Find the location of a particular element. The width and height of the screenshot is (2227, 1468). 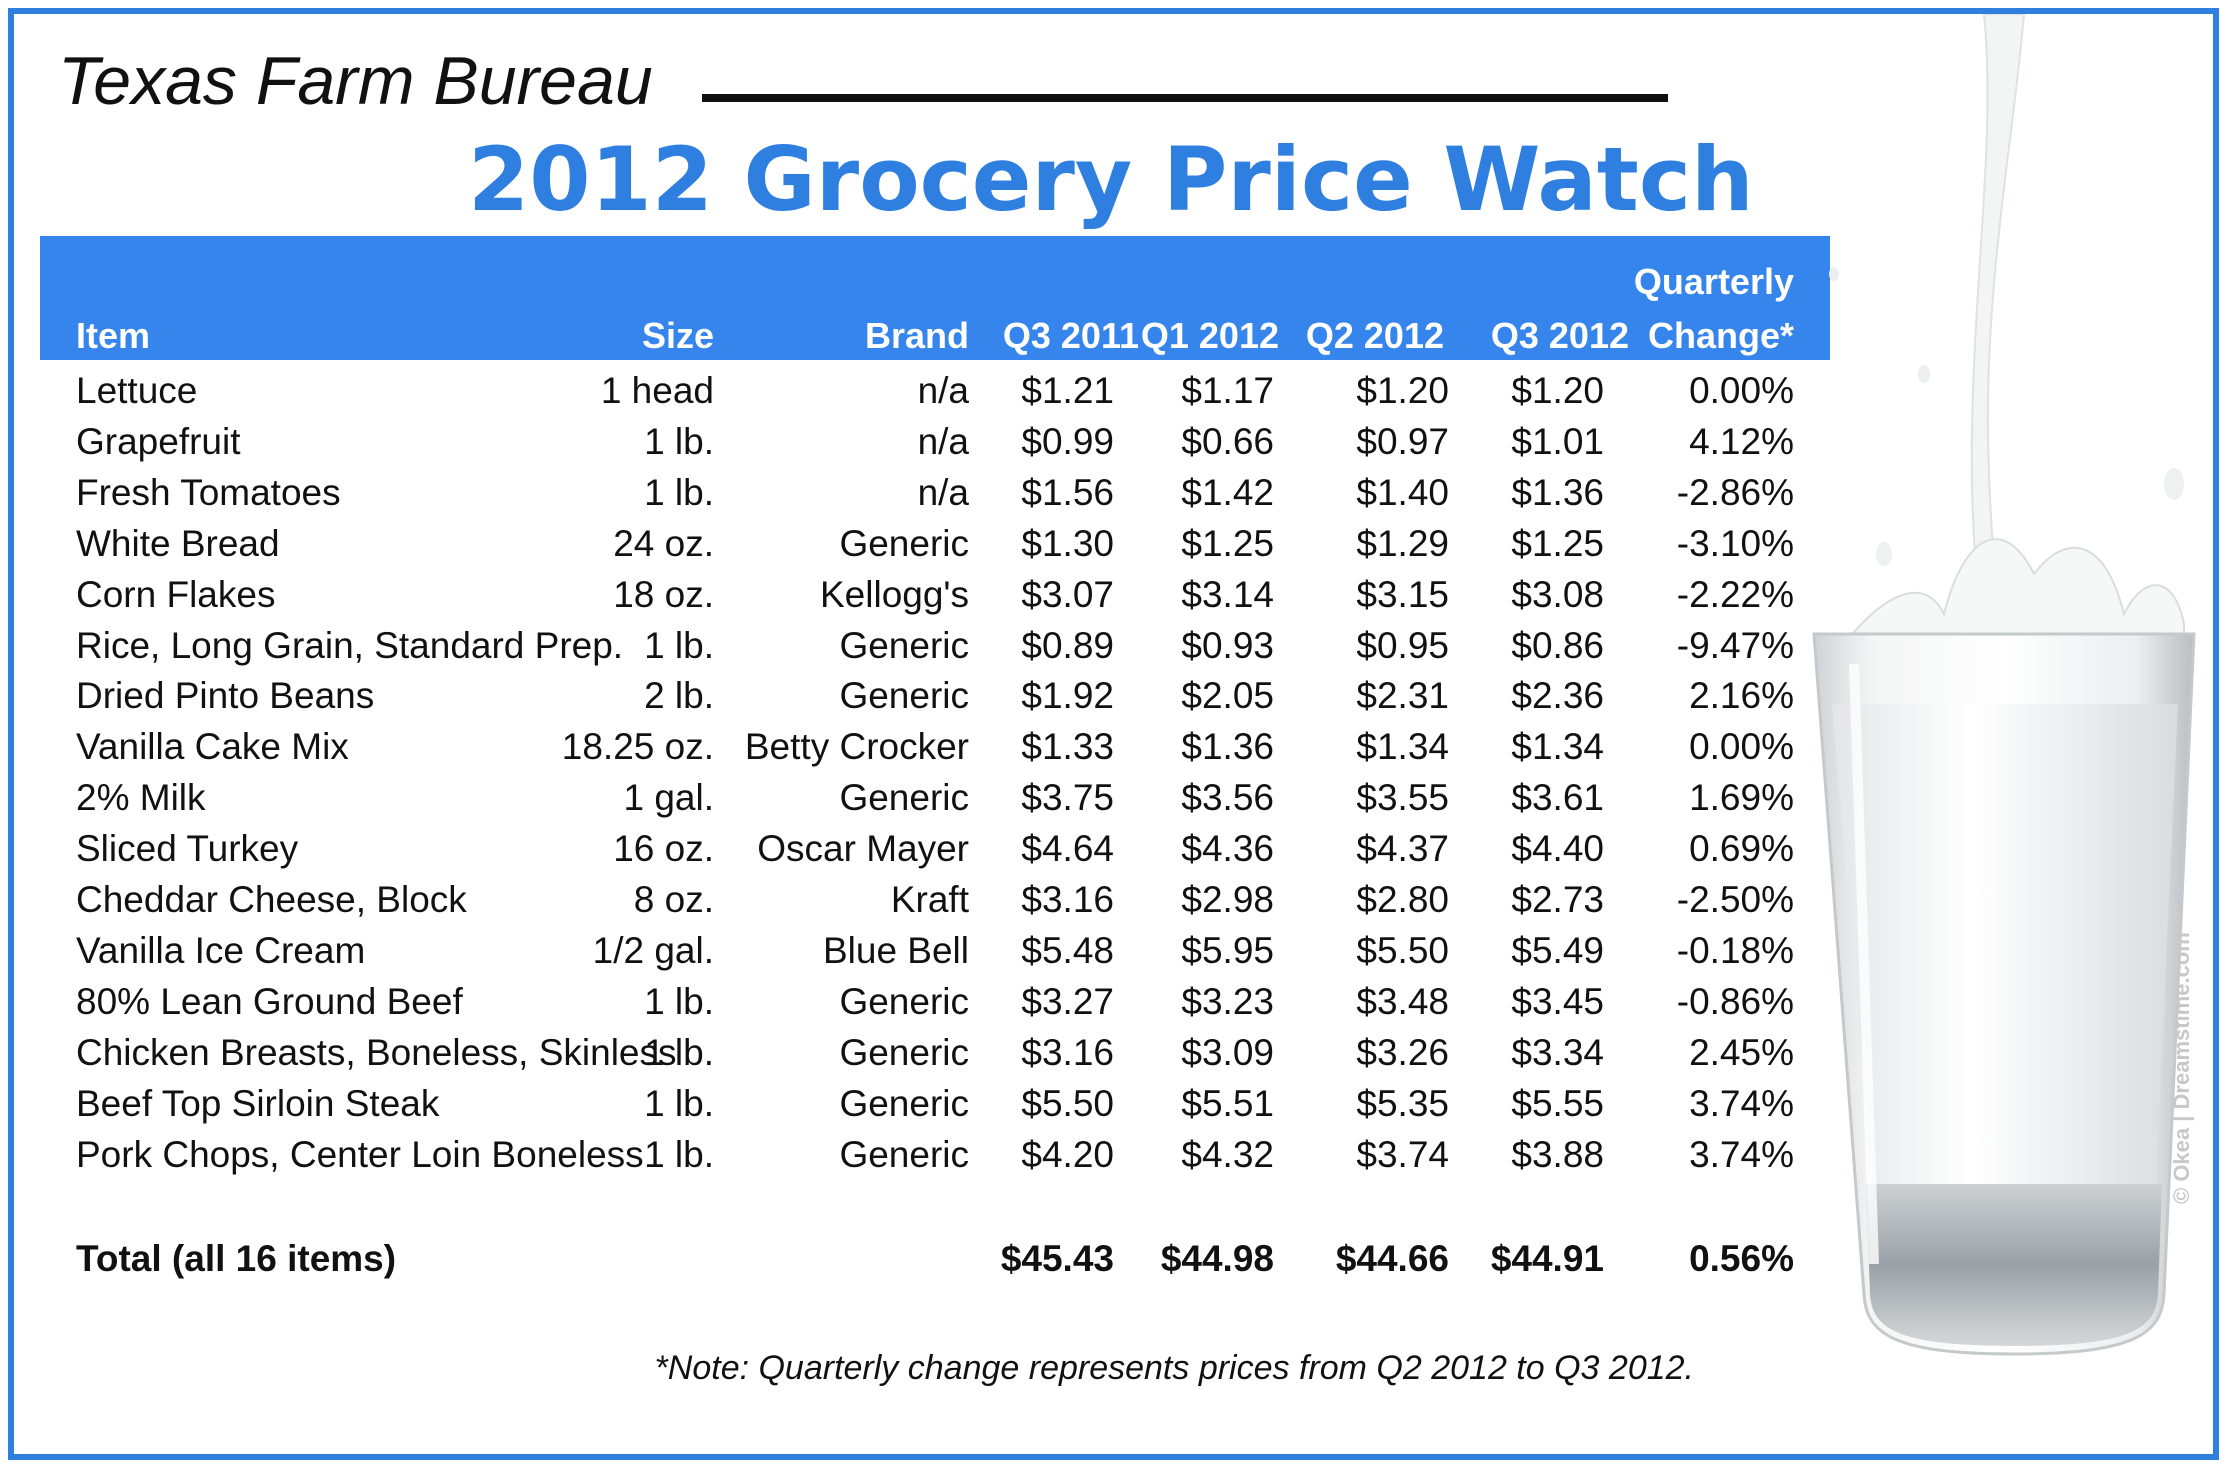

column-header-change-line2: Change* is located at coordinates (1720, 335).